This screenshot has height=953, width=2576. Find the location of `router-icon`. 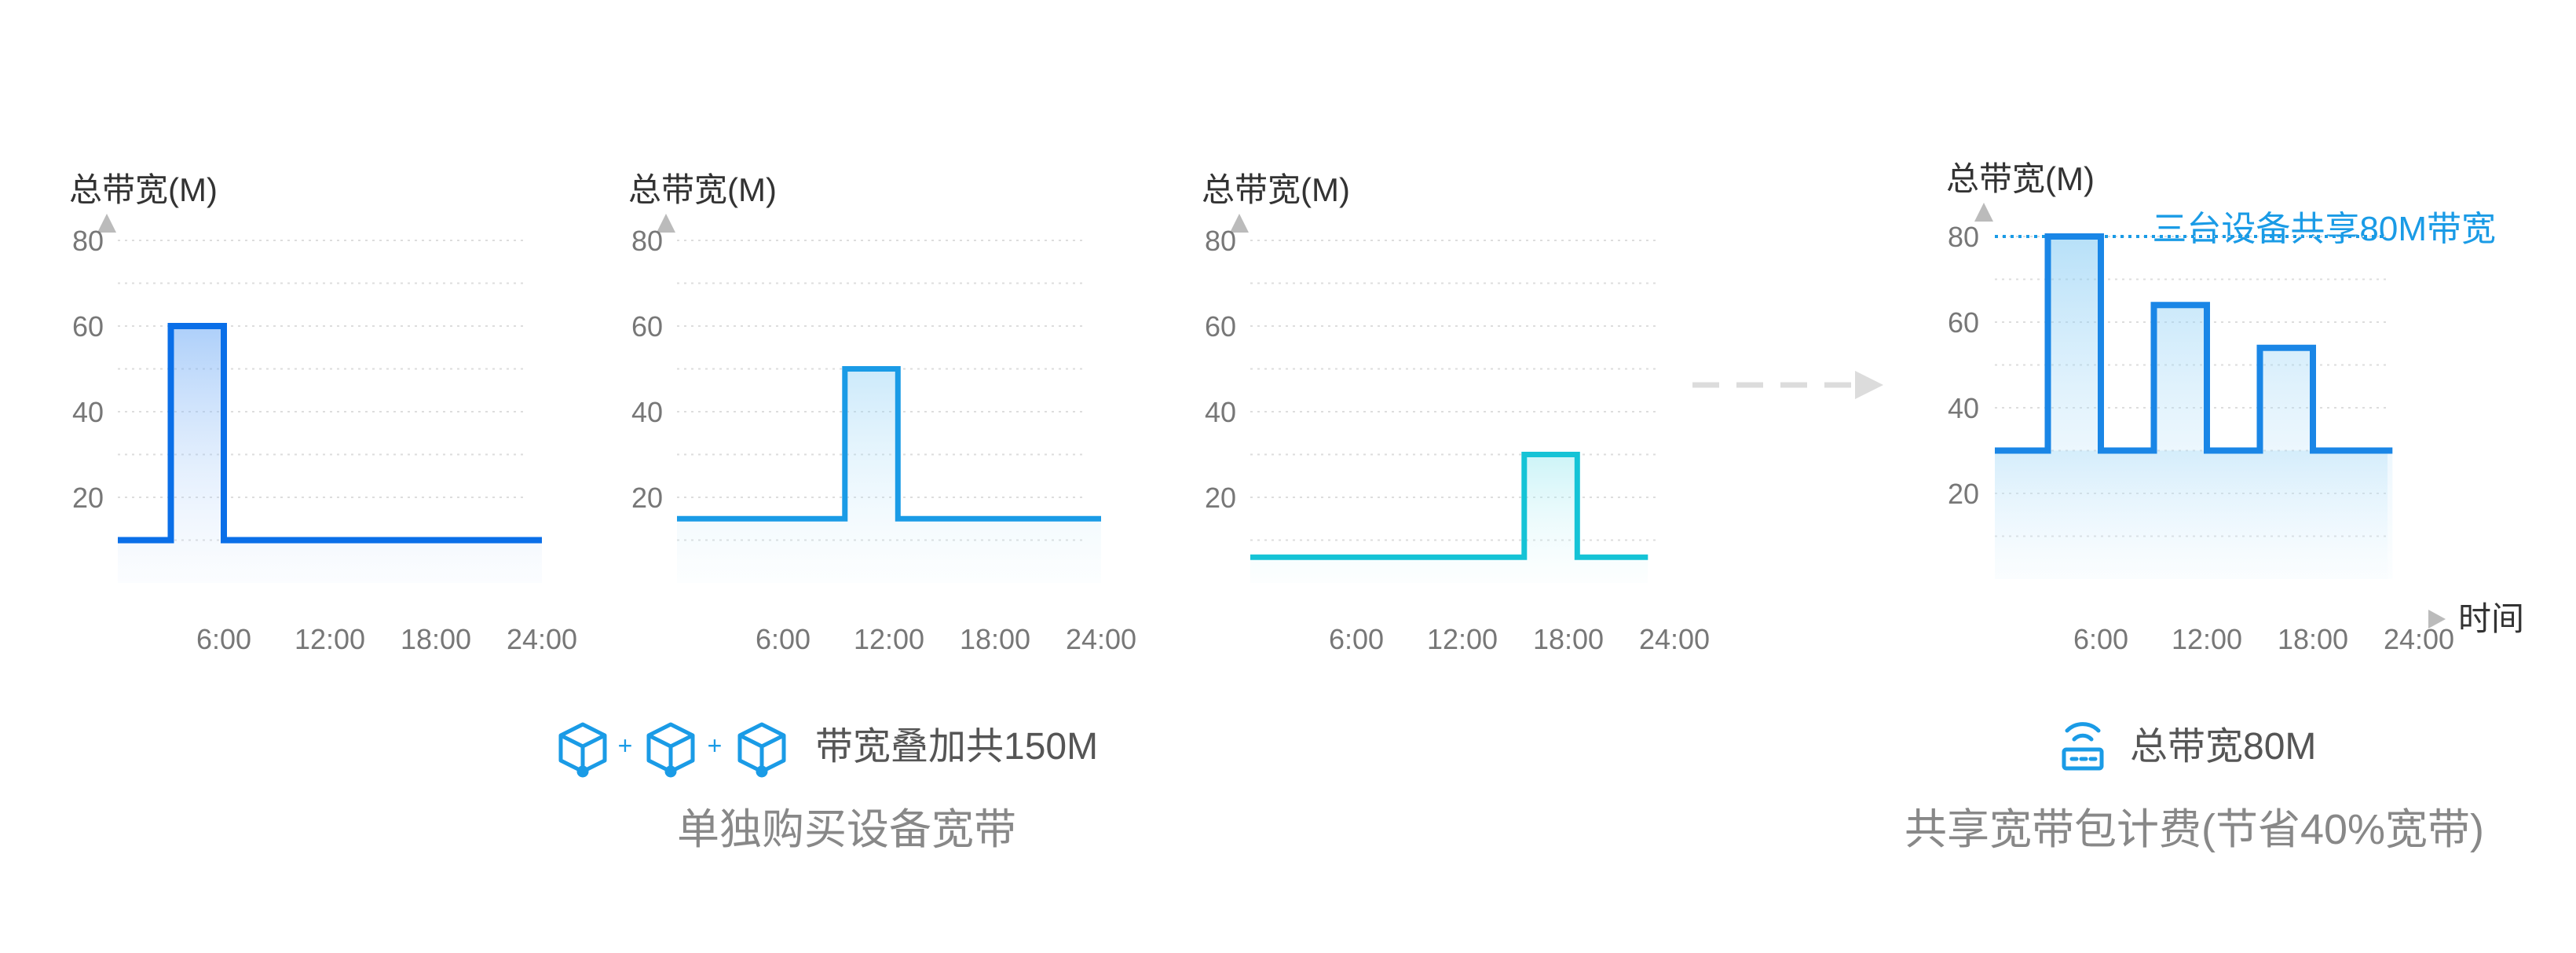

router-icon is located at coordinates (2083, 746).